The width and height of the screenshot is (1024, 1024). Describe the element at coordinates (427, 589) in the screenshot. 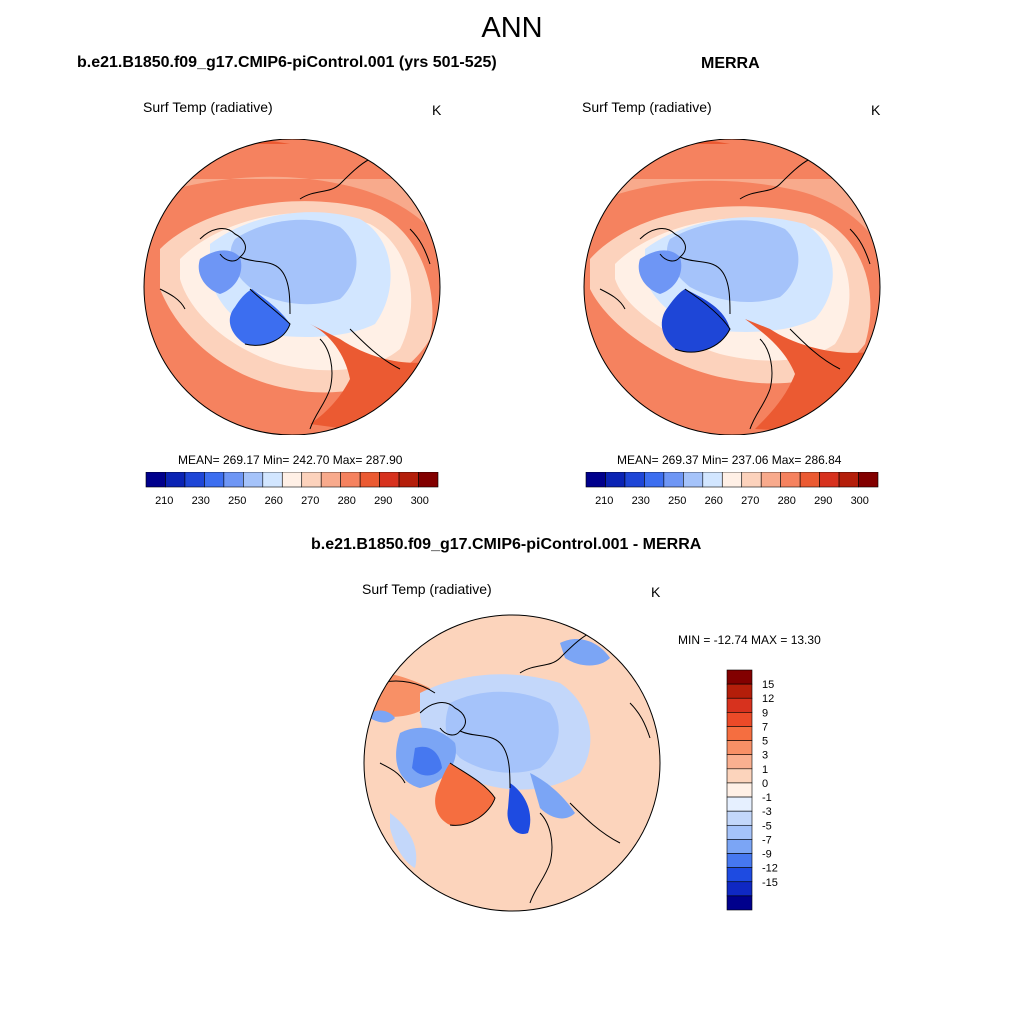

I see `diff-variable-label: Surf Temp (radiative)` at that location.